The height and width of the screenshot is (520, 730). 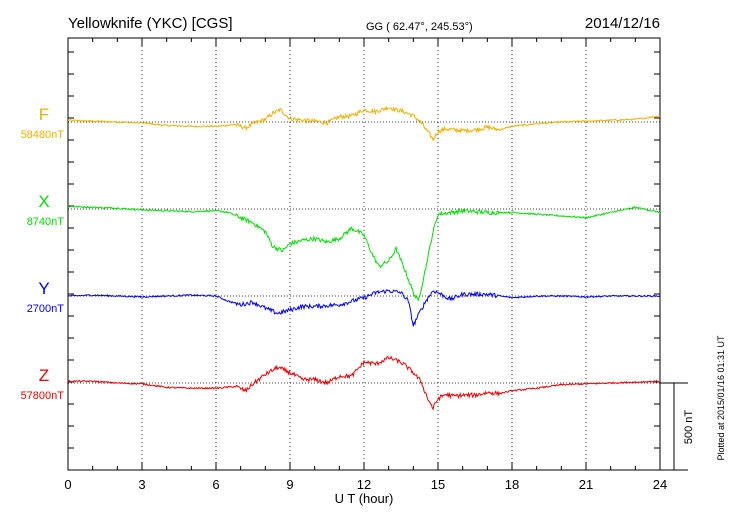 I want to click on series-line-y, so click(x=364, y=308).